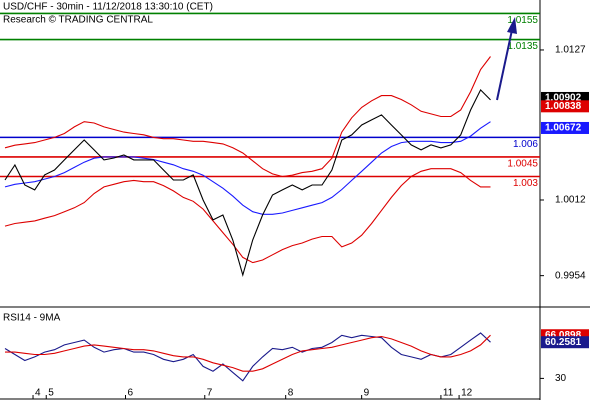 The width and height of the screenshot is (590, 400). I want to click on y-tick-label: 1.0012, so click(570, 200).